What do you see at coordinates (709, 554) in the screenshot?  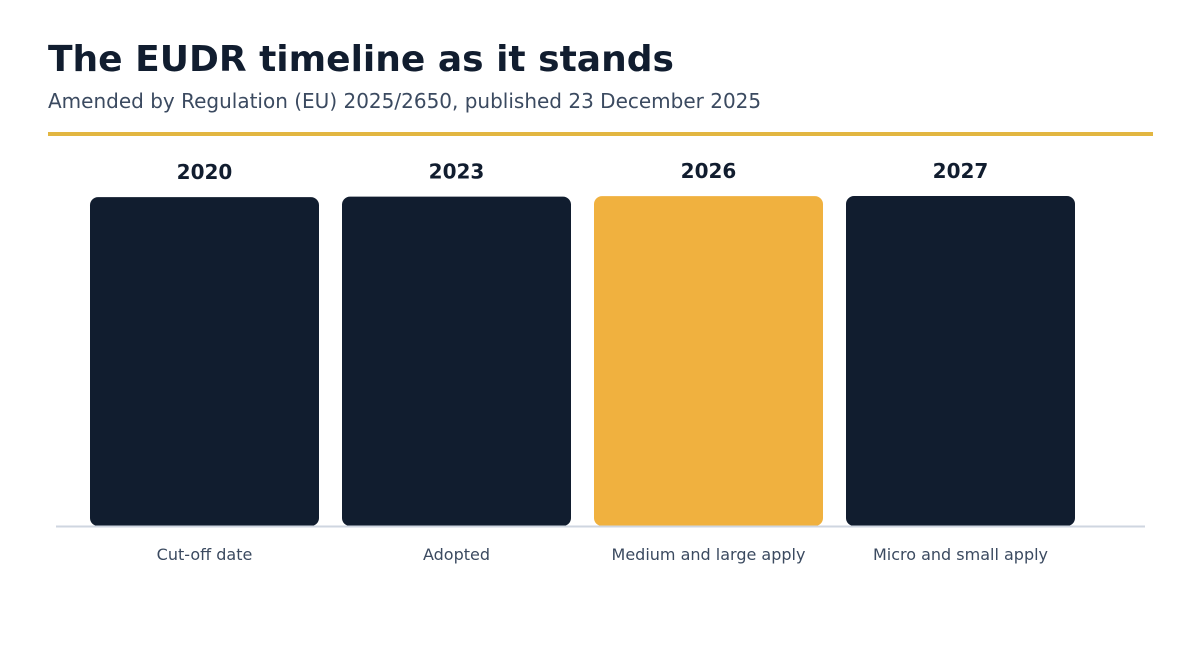 I see `category-label-2: Medium and large apply` at bounding box center [709, 554].